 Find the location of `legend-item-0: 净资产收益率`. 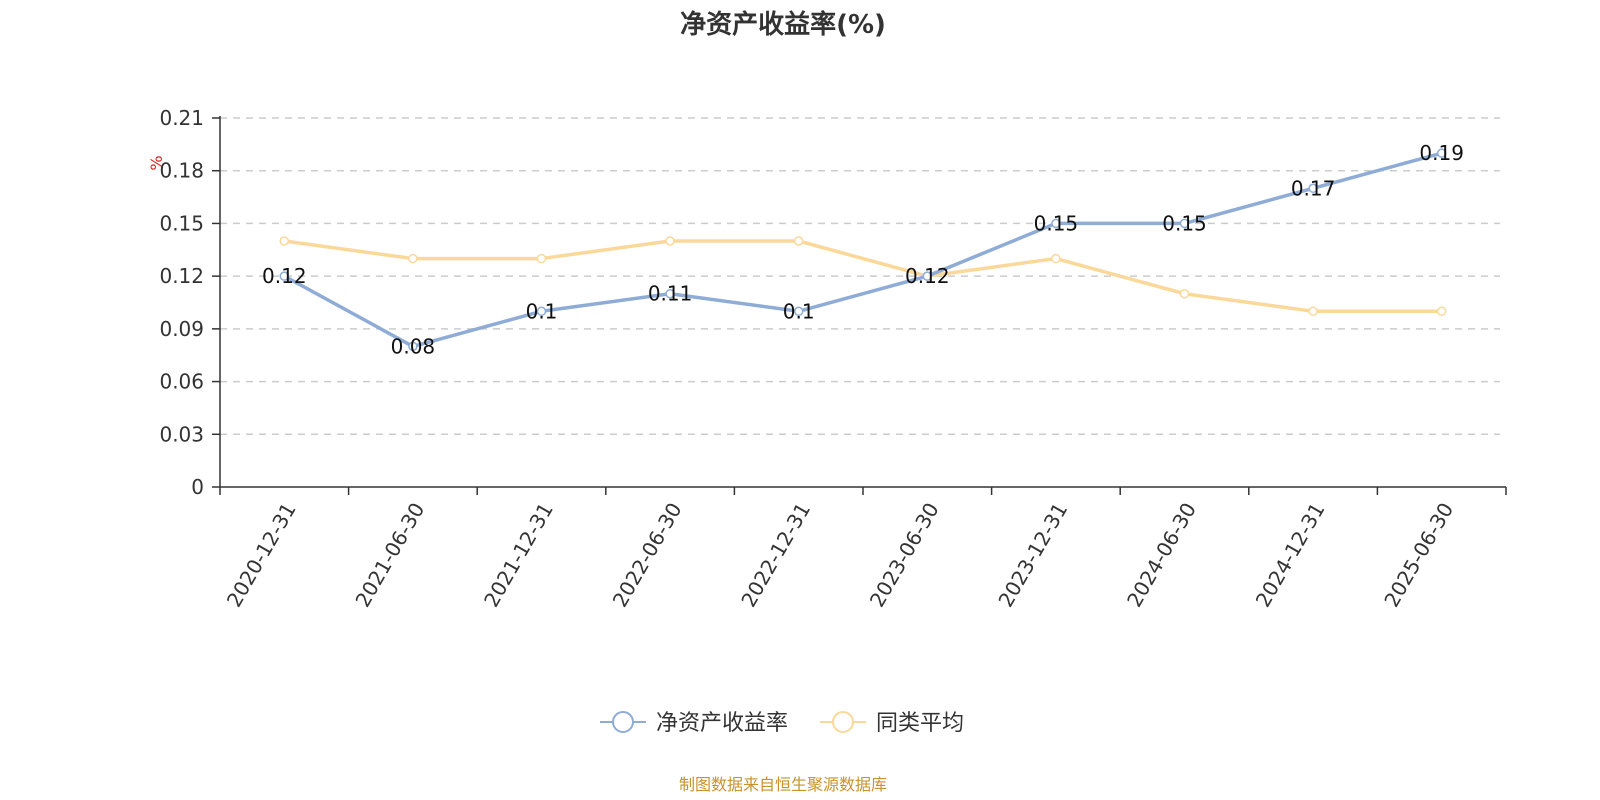

legend-item-0: 净资产收益率 is located at coordinates (694, 723).